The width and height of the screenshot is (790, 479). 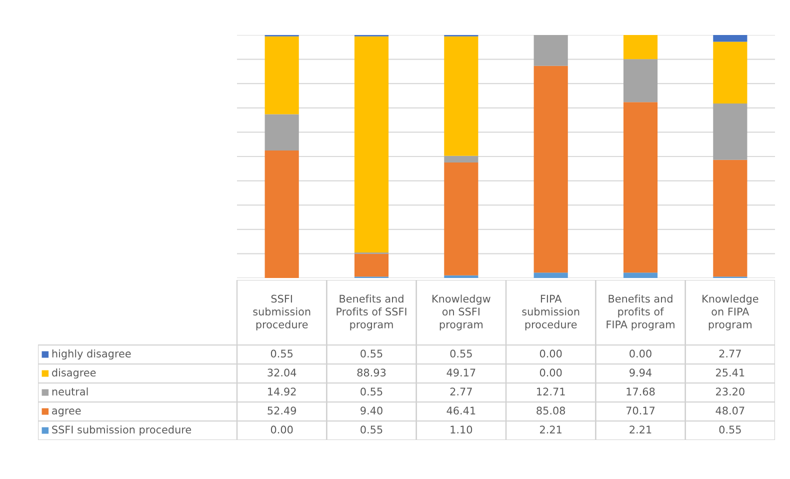 What do you see at coordinates (640, 410) in the screenshot?
I see `data-label: 70.17` at bounding box center [640, 410].